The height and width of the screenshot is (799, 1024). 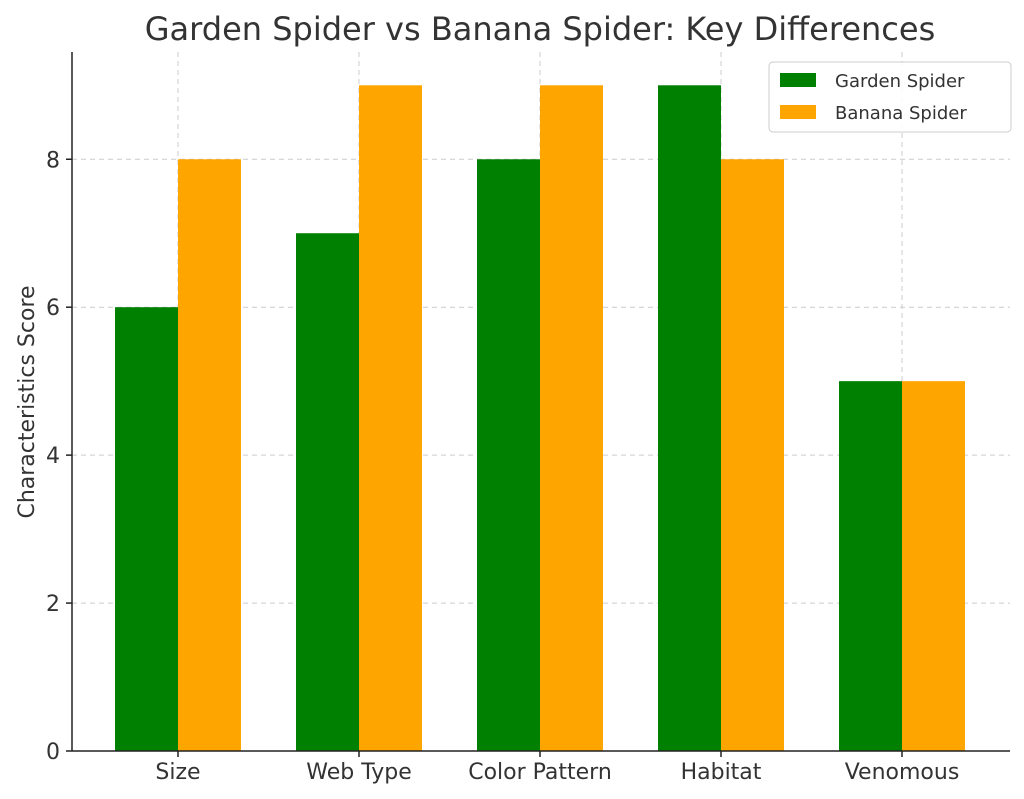 What do you see at coordinates (53, 160) in the screenshot?
I see `y-tick-label: 8` at bounding box center [53, 160].